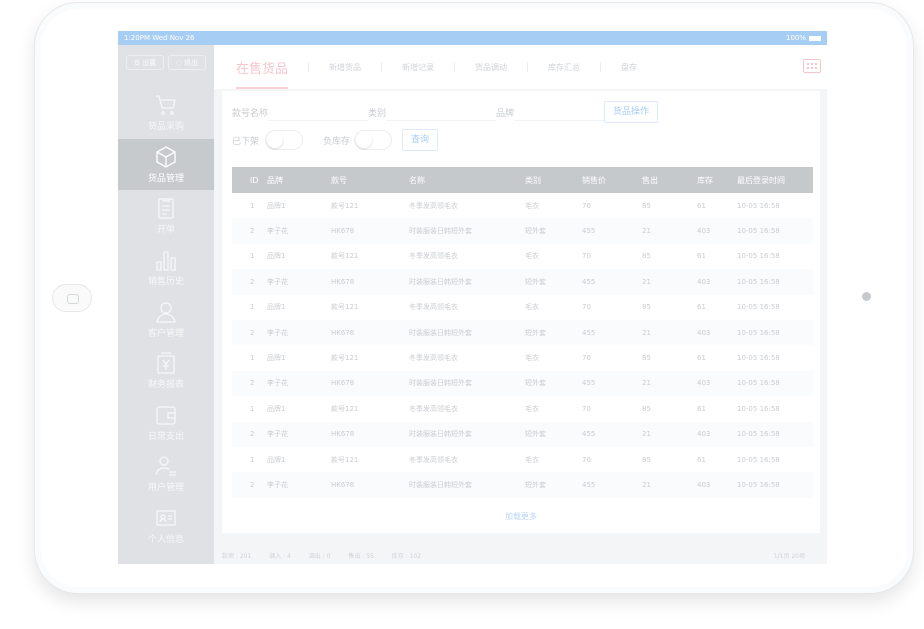 The width and height of the screenshot is (924, 629). What do you see at coordinates (159, 38) in the screenshot?
I see `status-time: 1:20PM Wed Nov 26` at bounding box center [159, 38].